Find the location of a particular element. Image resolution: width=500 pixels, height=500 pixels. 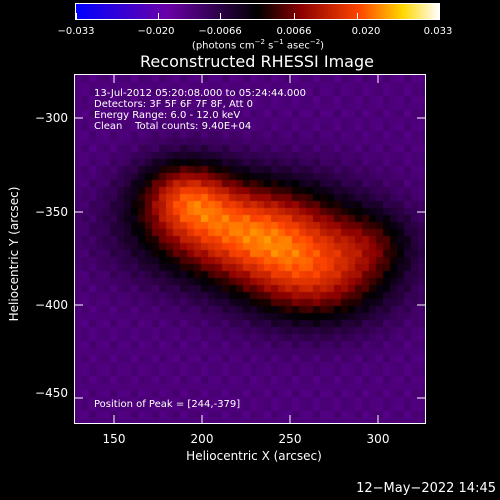

info-peak-position: Position of Peak = [244,-379] is located at coordinates (167, 404).